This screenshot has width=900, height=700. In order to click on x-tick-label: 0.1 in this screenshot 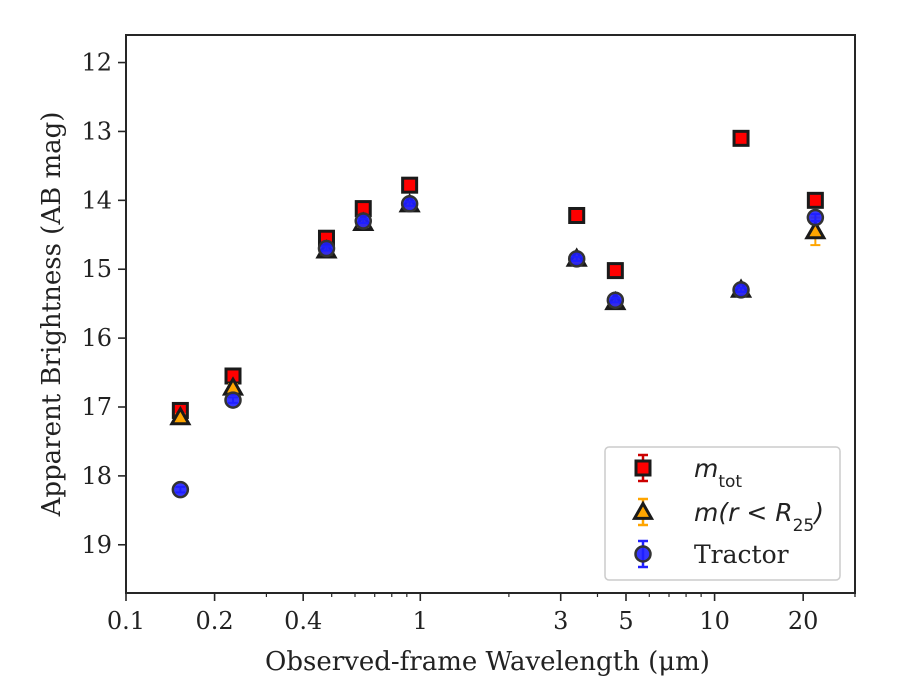, I will do `click(126, 621)`.